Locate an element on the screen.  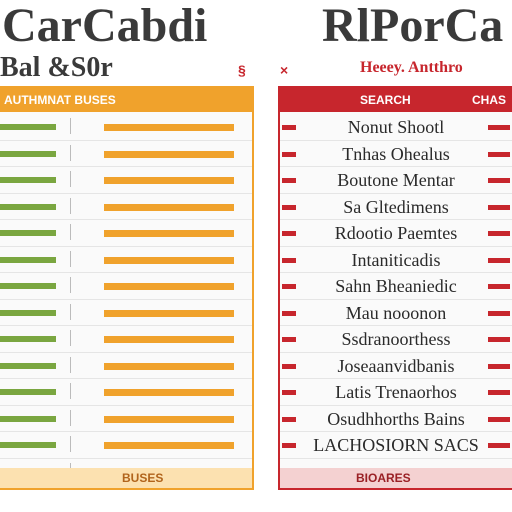
row-label: Intaniticadis is located at coordinates (396, 259).